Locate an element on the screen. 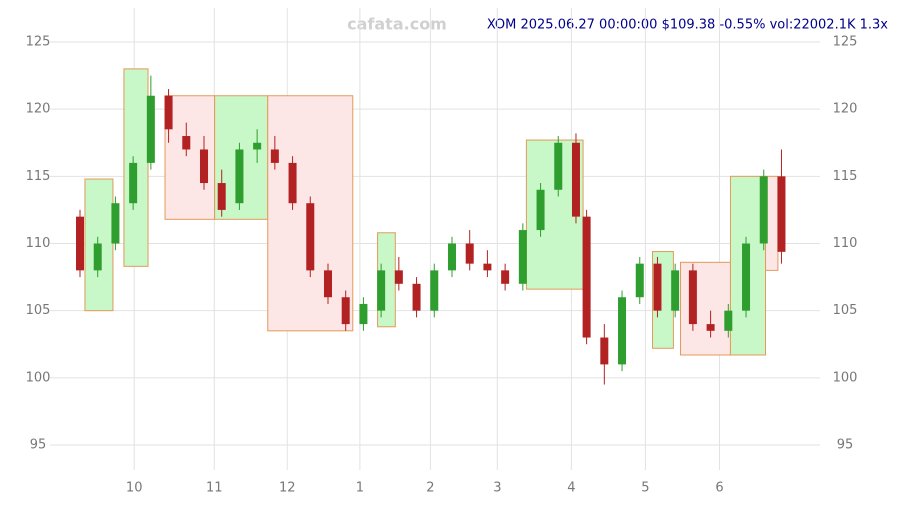 Image resolution: width=898 pixels, height=505 pixels. y-tick-label: 110 is located at coordinates (38, 243).